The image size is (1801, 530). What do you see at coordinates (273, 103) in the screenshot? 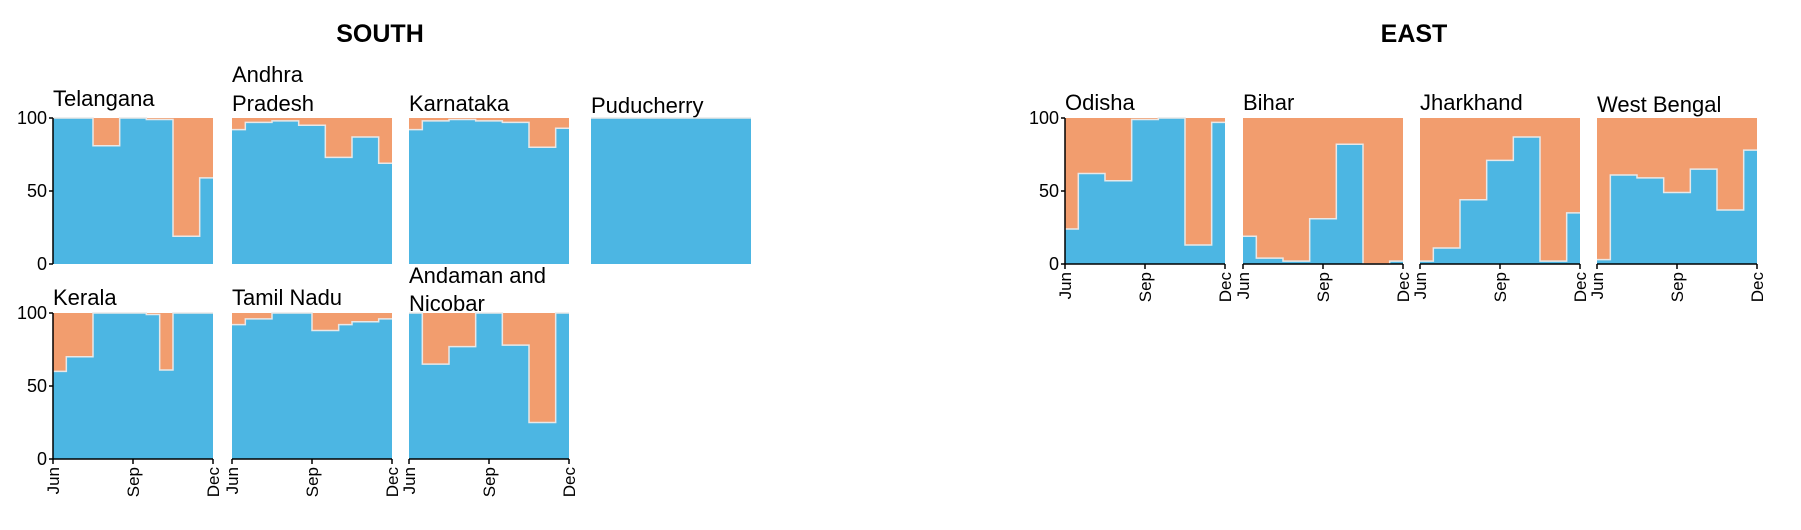
I see `panel-title-line: Pradesh` at bounding box center [273, 103].